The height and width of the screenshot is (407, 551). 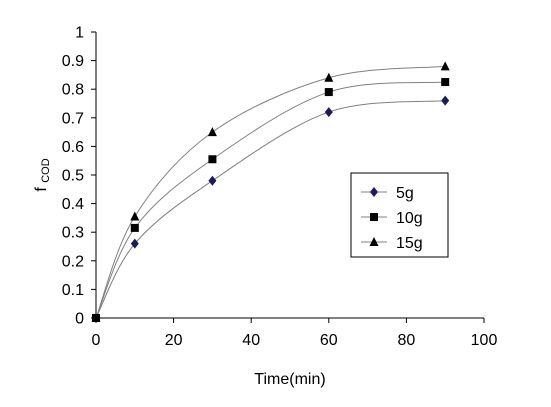 I want to click on x-axis-title: Time(min), so click(x=289, y=379).